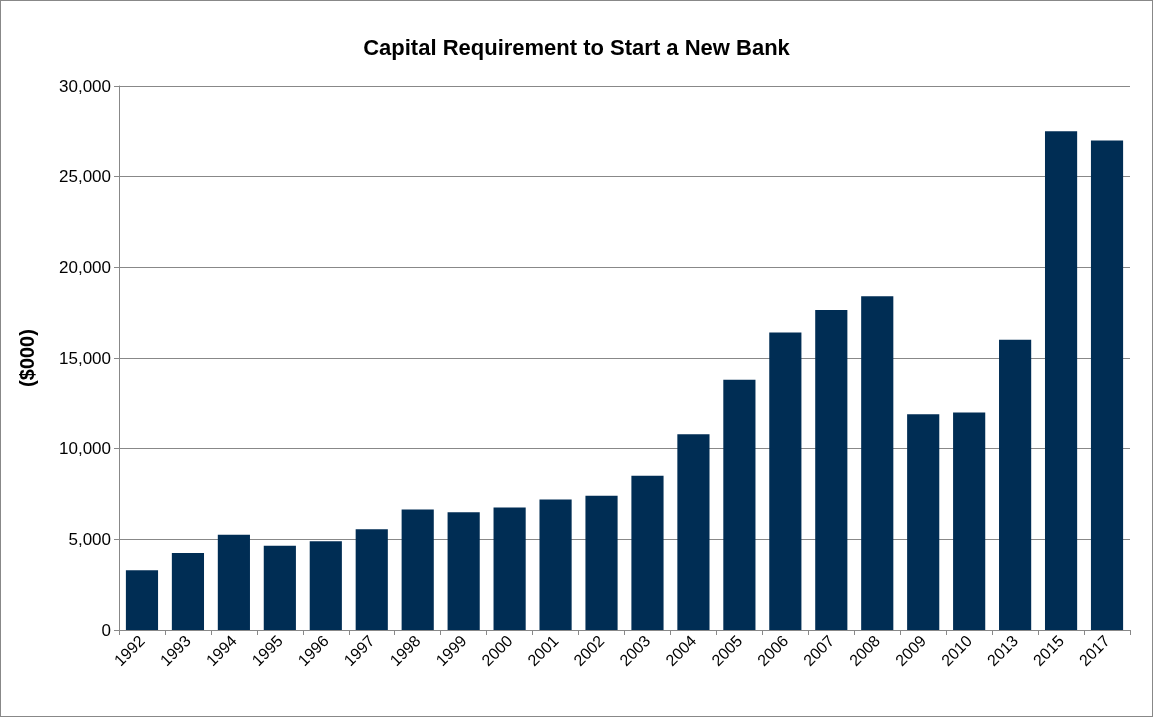 The image size is (1153, 717). I want to click on y-tick-label: 30,000, so click(85, 86).